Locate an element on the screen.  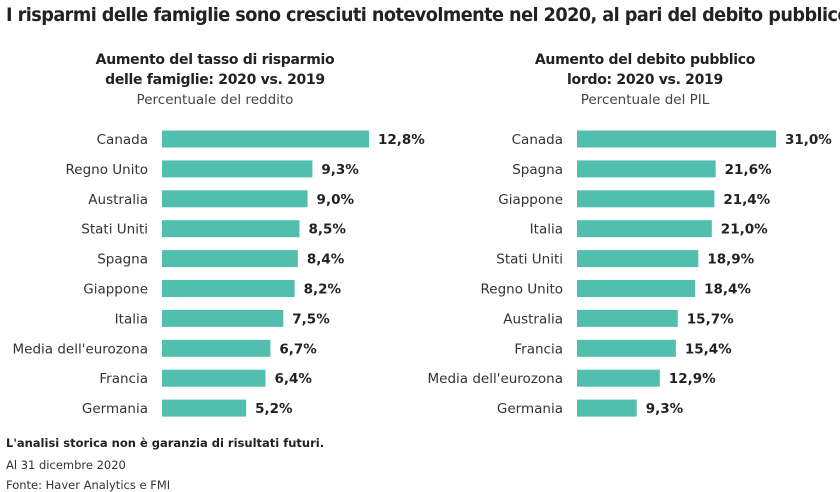
footer-date: Al 31 dicembre 2020 is located at coordinates (66, 465).